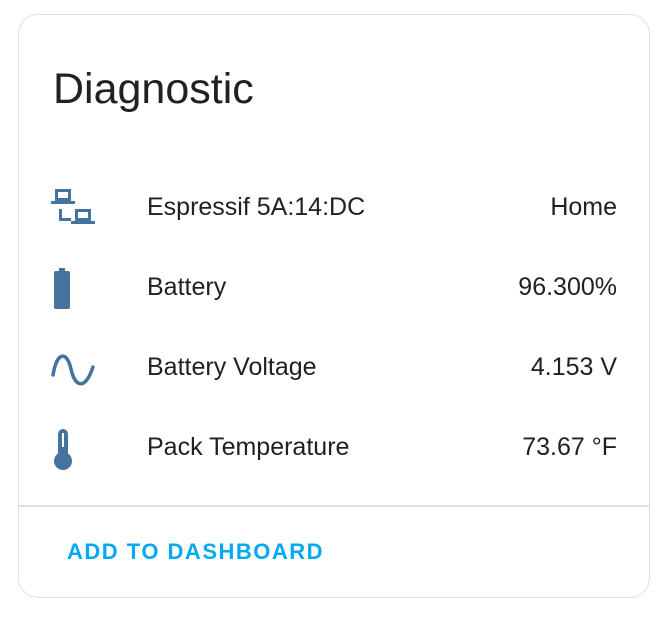  What do you see at coordinates (569, 447) in the screenshot?
I see `entity-value: 73.67 °F` at bounding box center [569, 447].